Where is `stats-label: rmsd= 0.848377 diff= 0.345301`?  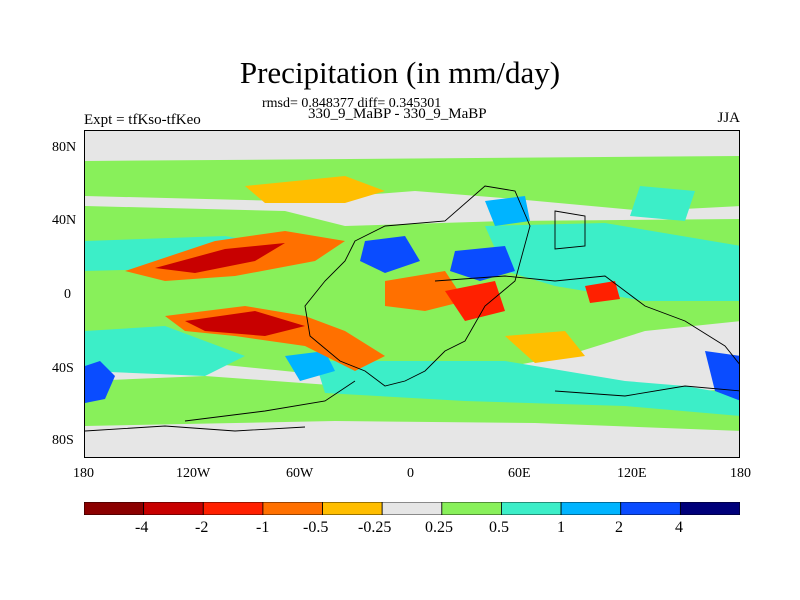 stats-label: rmsd= 0.848377 diff= 0.345301 is located at coordinates (352, 103).